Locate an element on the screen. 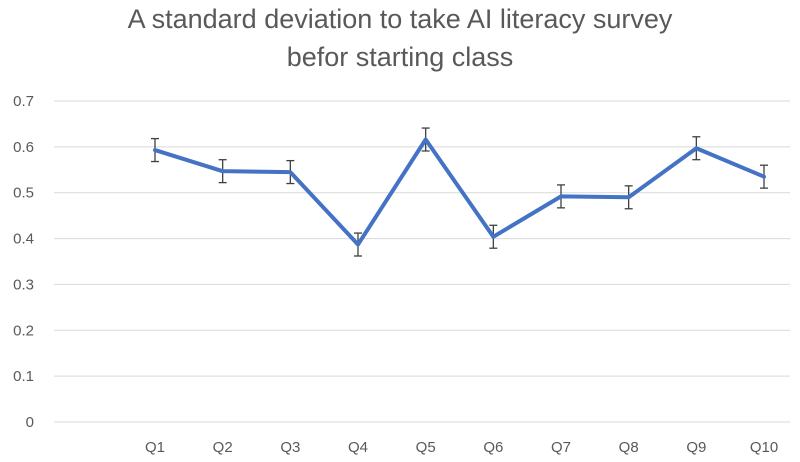 This screenshot has width=800, height=462. x-tick-label: Q2 is located at coordinates (223, 447).